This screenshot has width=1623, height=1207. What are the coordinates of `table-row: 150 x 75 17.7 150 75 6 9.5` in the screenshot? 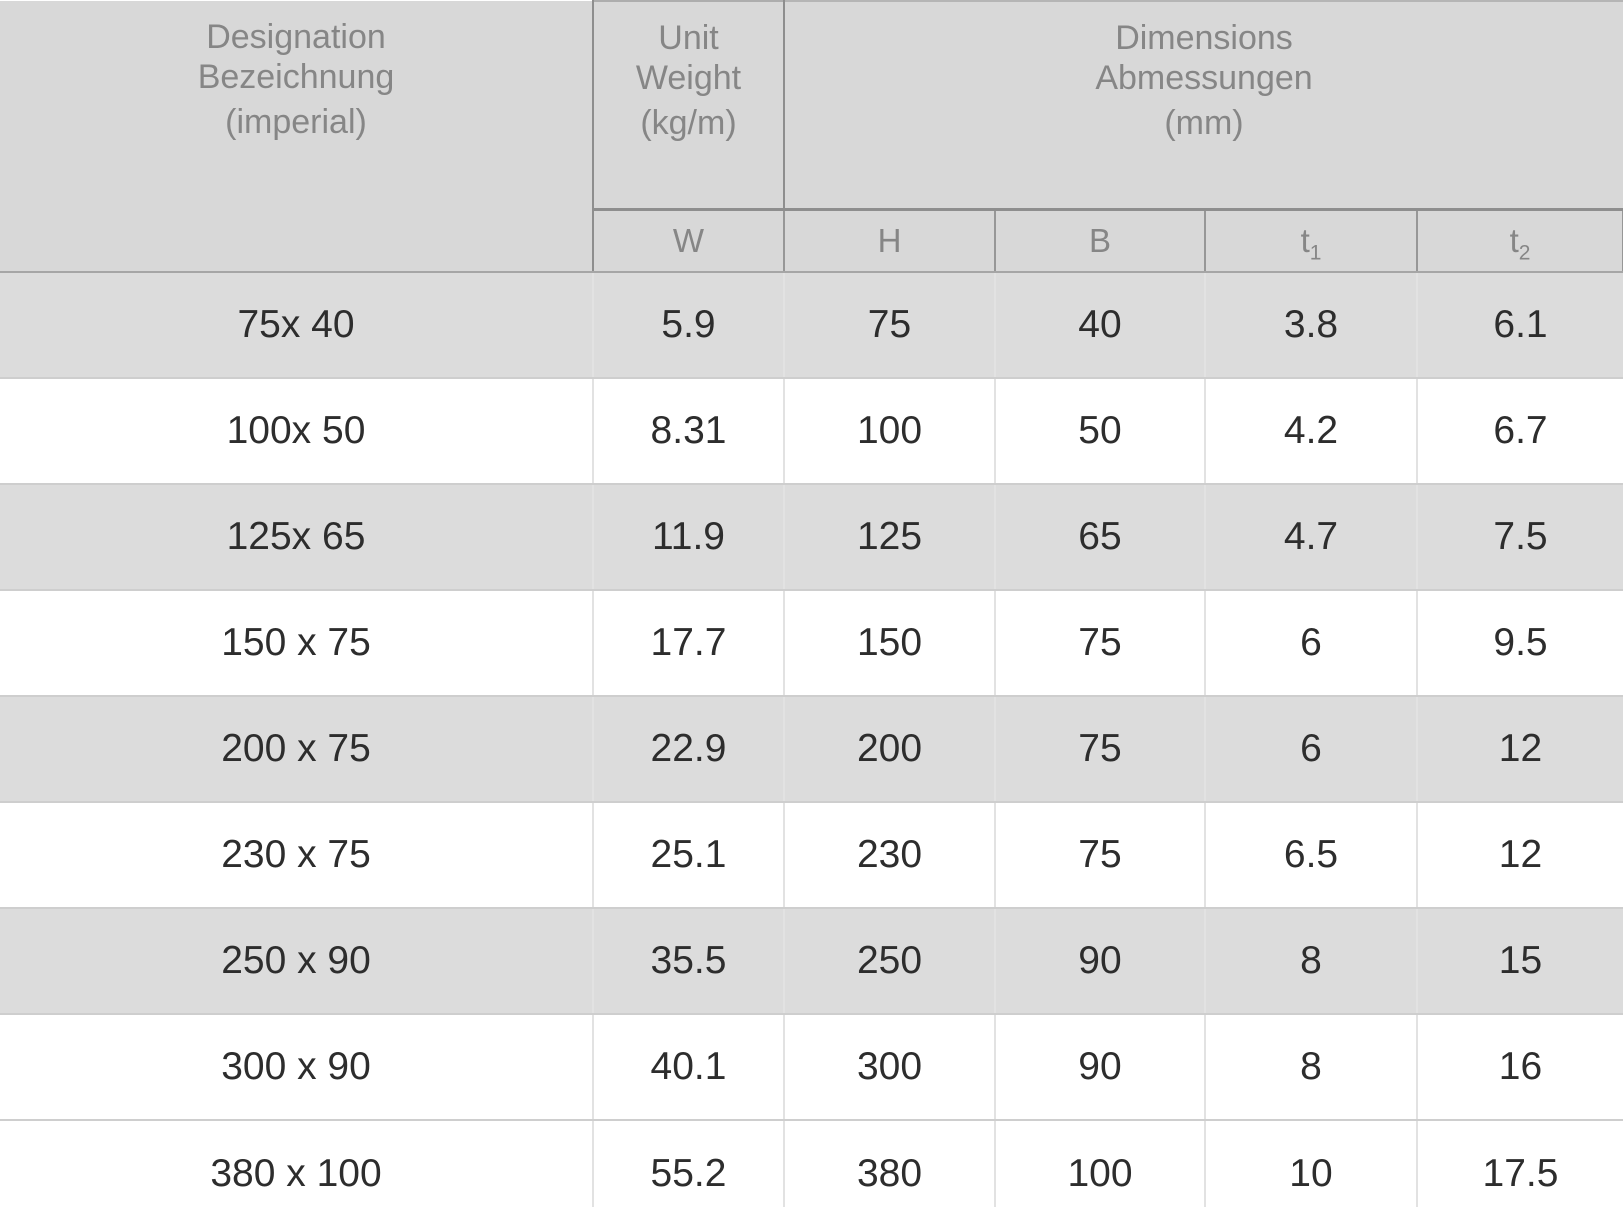 It's located at (811, 643).